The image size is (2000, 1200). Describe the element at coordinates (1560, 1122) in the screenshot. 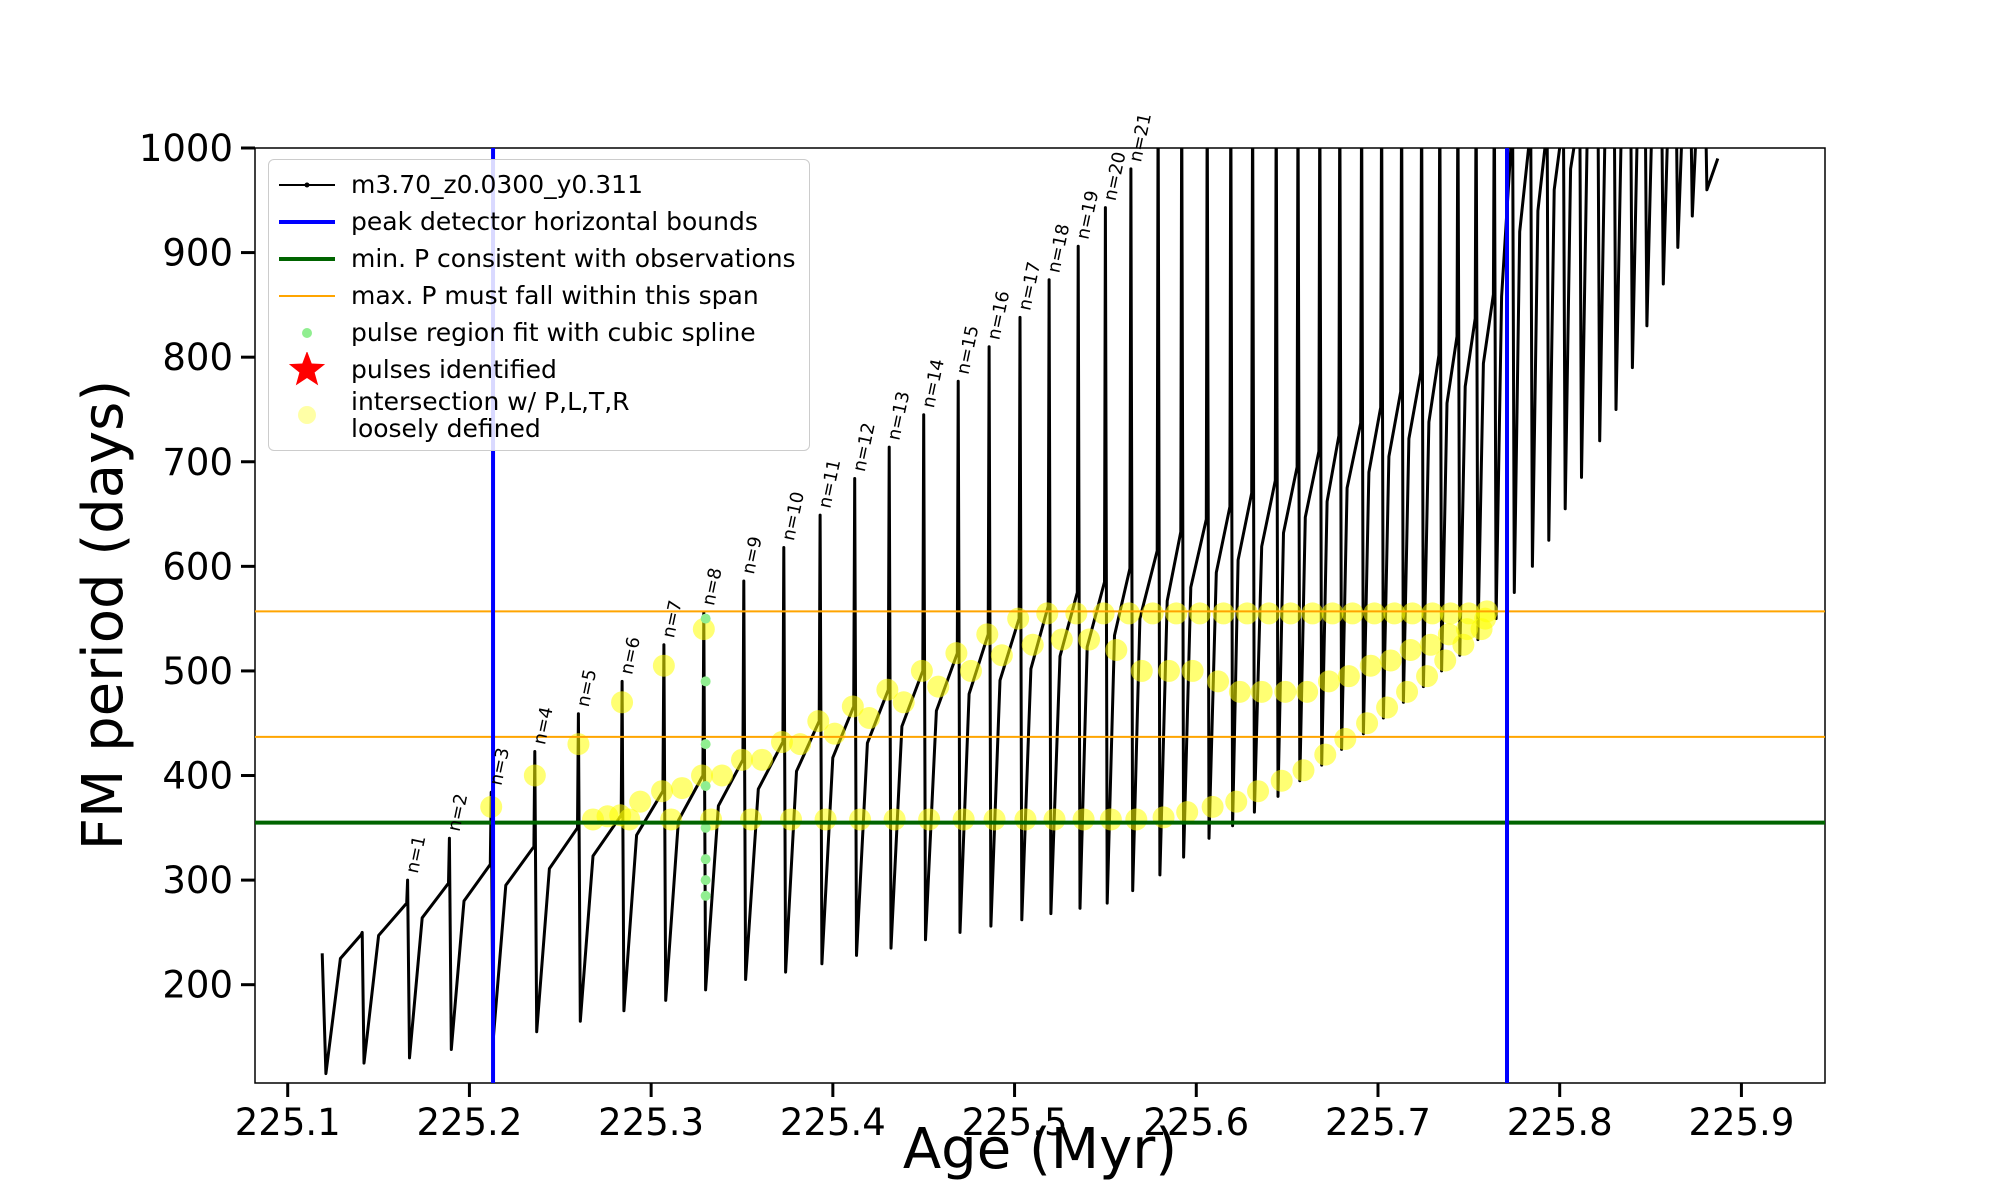

I see `x-tick-label: 225.8` at that location.